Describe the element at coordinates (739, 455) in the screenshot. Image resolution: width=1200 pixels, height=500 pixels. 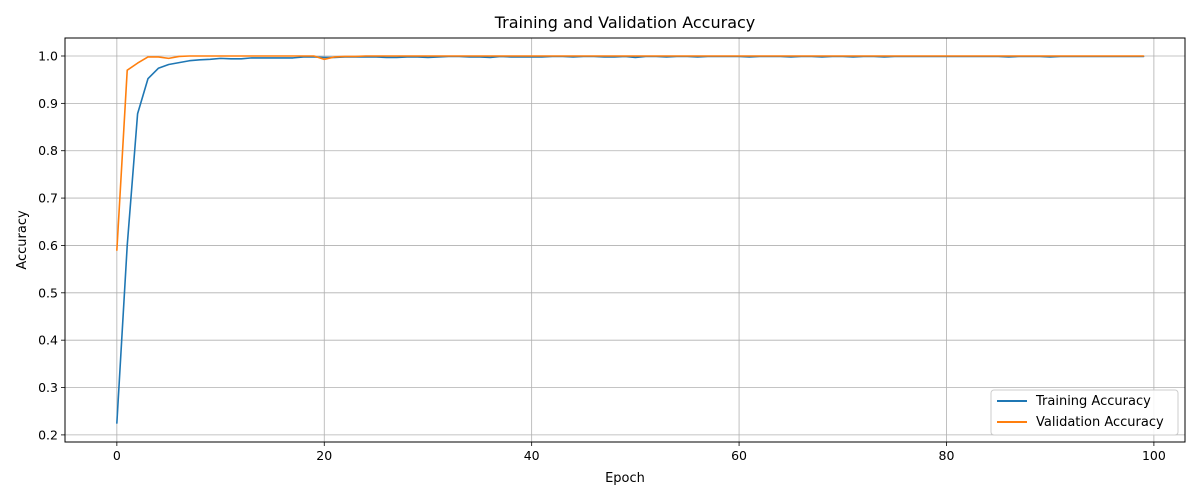
I see `x-tick-label: 60` at that location.